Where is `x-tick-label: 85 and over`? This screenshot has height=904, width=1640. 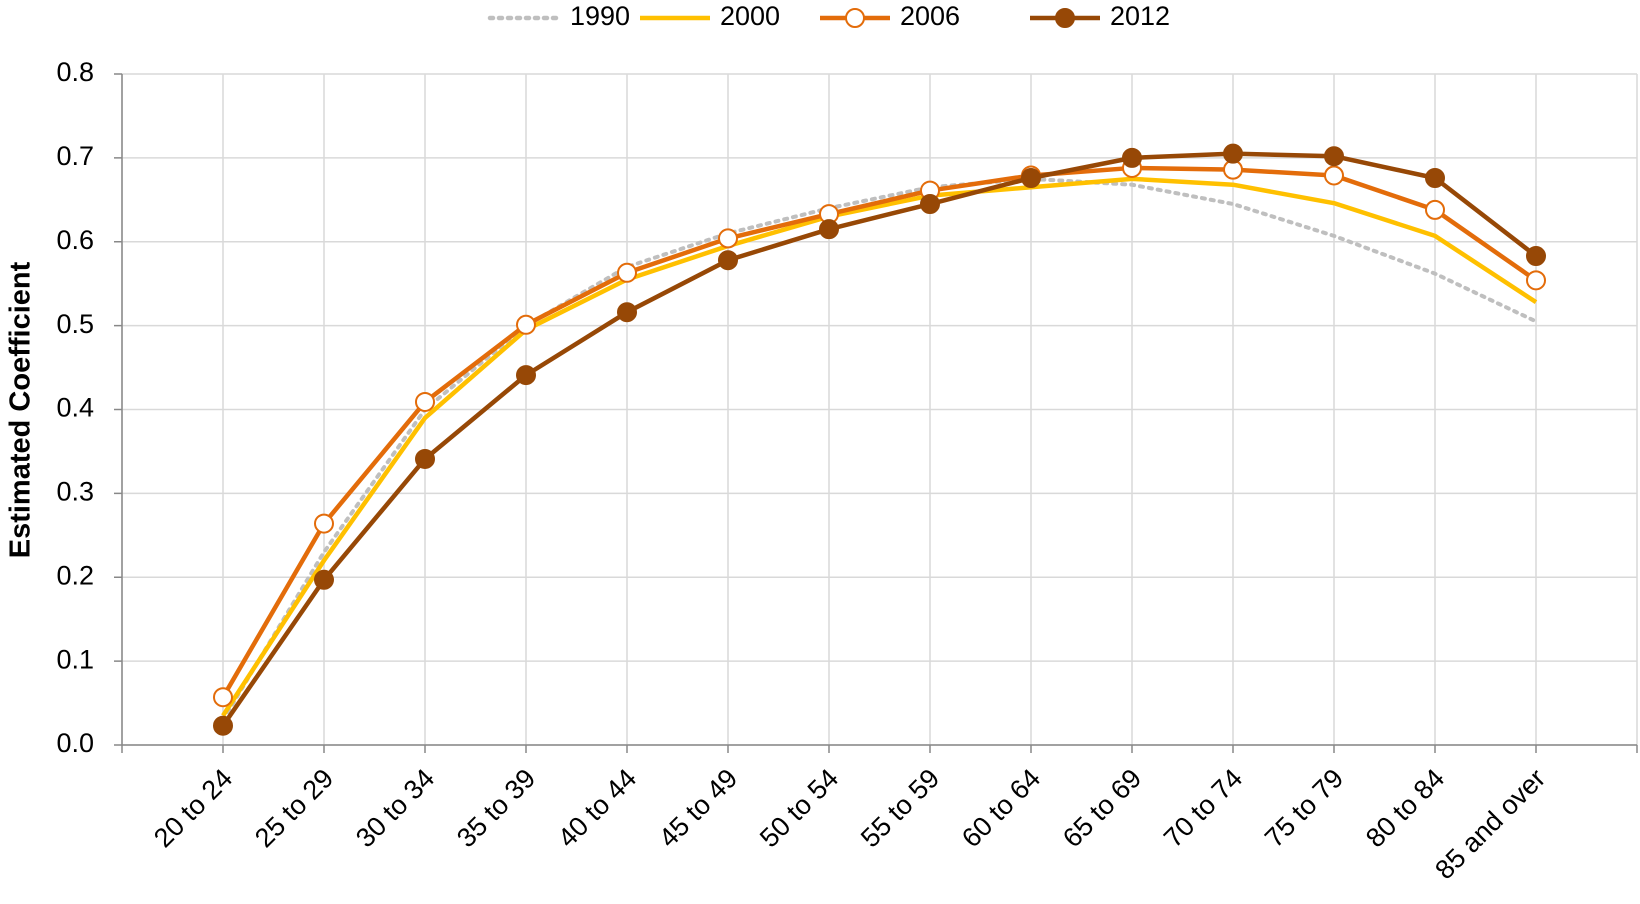
x-tick-label: 85 and over is located at coordinates (1490, 824).